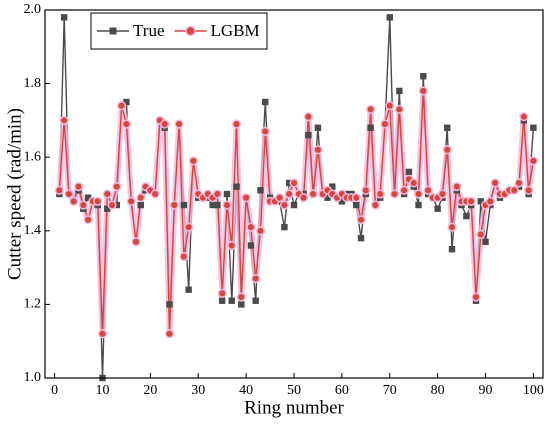  I want to click on x-tick-label: 40, so click(246, 390).